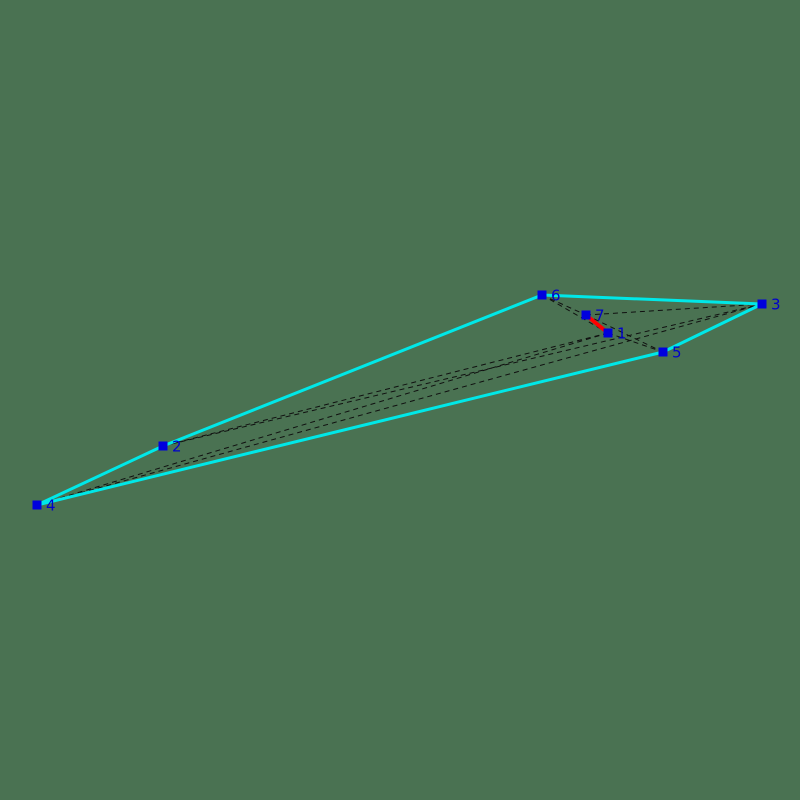  What do you see at coordinates (177, 447) in the screenshot?
I see `graph-node-label-2: 2` at bounding box center [177, 447].